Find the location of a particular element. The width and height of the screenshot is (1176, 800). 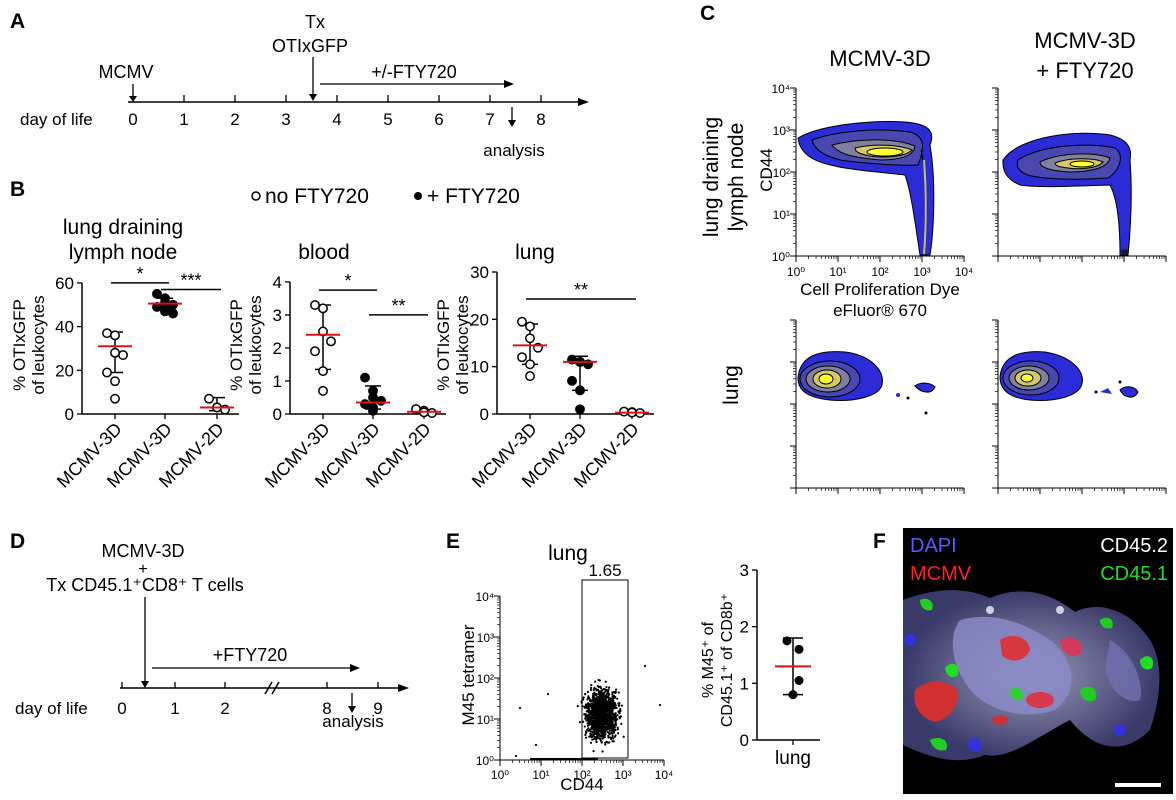

timeline-tick-label-d: 0 is located at coordinates (121, 708).